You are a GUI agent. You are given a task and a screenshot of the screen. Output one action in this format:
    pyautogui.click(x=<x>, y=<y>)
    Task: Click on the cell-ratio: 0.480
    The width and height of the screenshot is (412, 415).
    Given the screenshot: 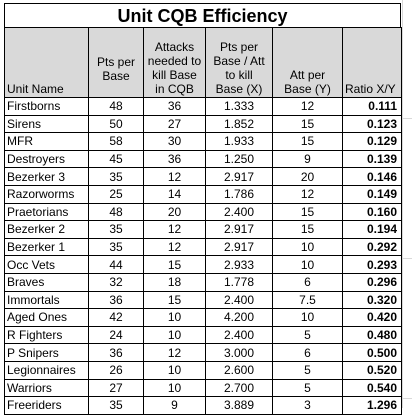 What is the action you would take?
    pyautogui.click(x=372, y=335)
    